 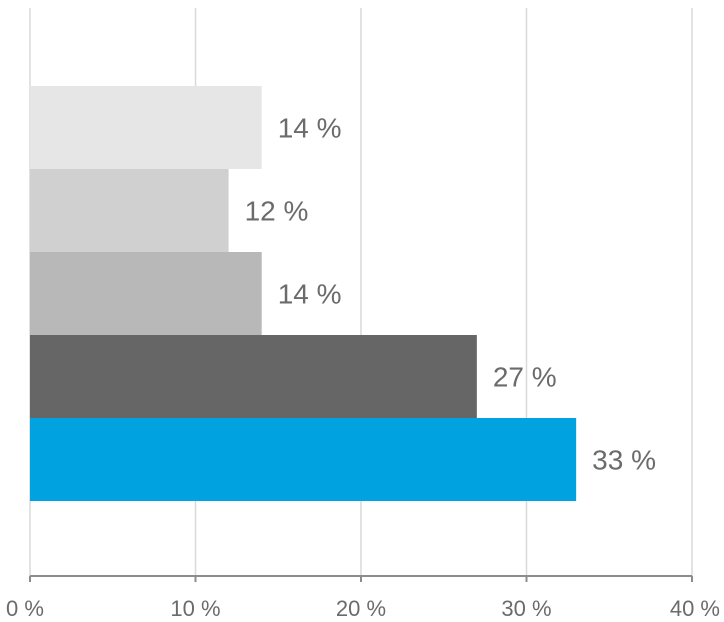 I want to click on data-label: 12 %, so click(x=277, y=211).